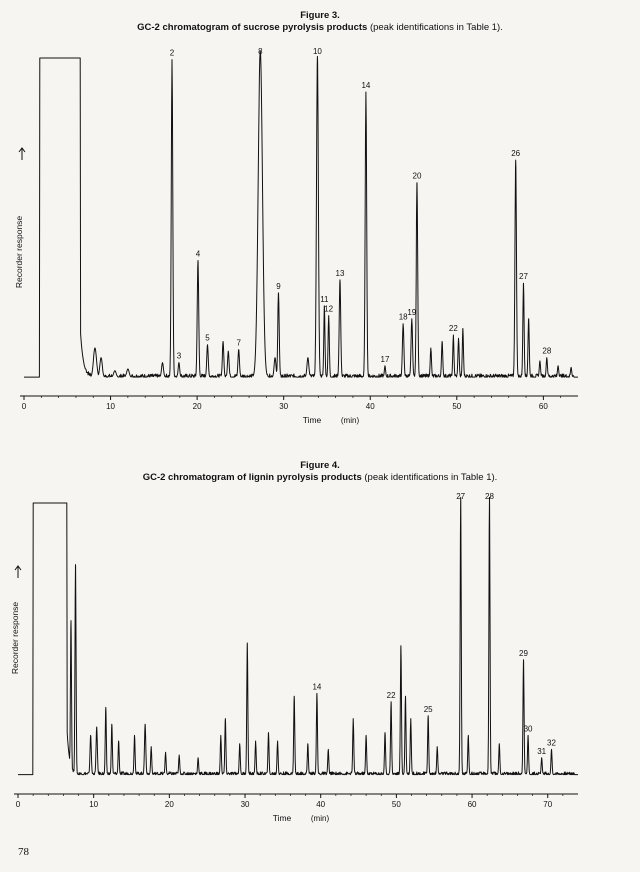 This screenshot has width=640, height=872. I want to click on peak-label: 9, so click(278, 286).